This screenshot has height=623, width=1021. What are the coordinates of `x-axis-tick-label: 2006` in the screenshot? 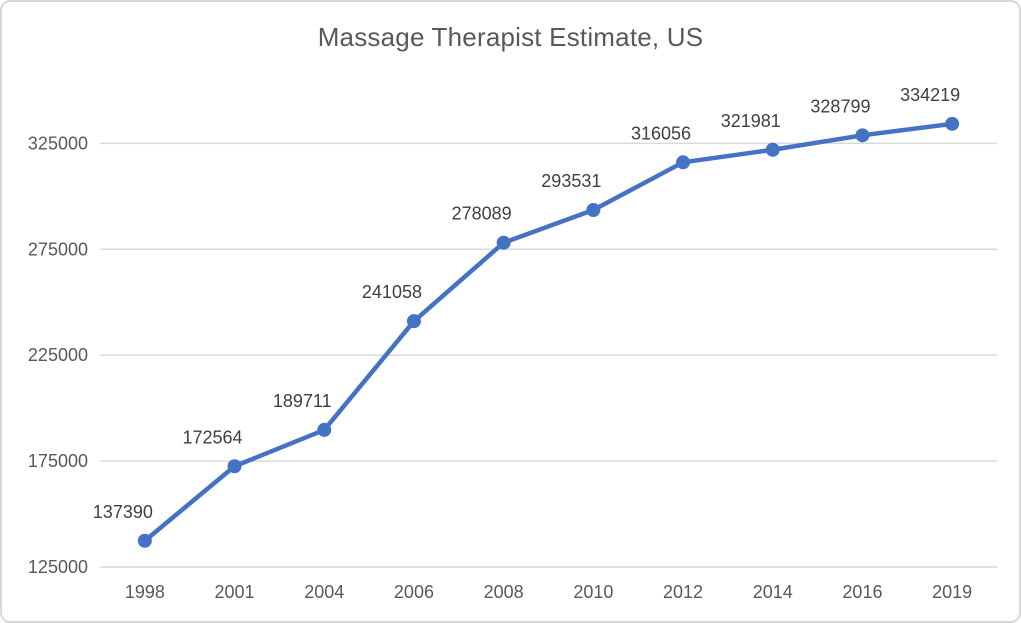 It's located at (414, 592).